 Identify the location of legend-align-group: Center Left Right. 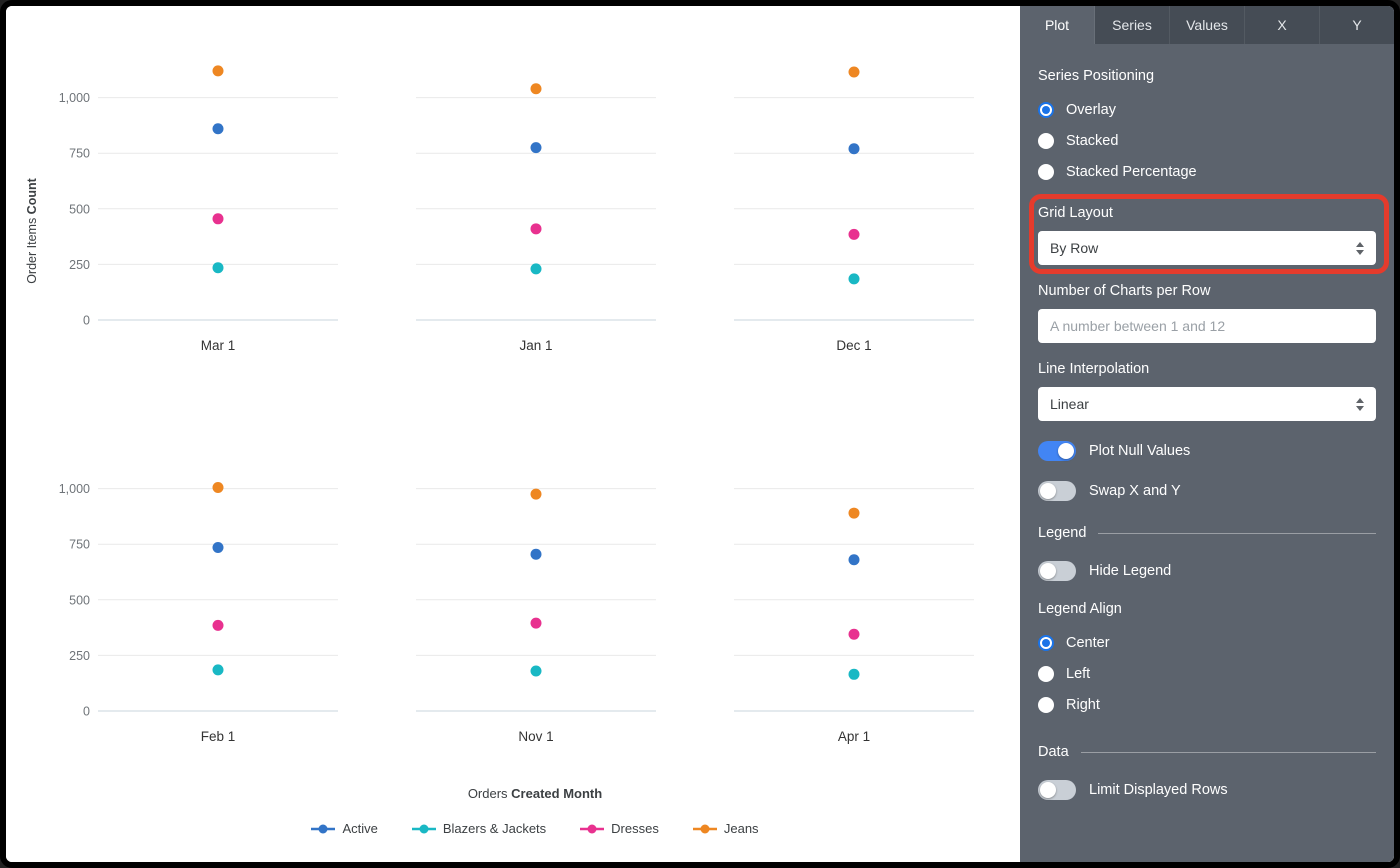
(1207, 673).